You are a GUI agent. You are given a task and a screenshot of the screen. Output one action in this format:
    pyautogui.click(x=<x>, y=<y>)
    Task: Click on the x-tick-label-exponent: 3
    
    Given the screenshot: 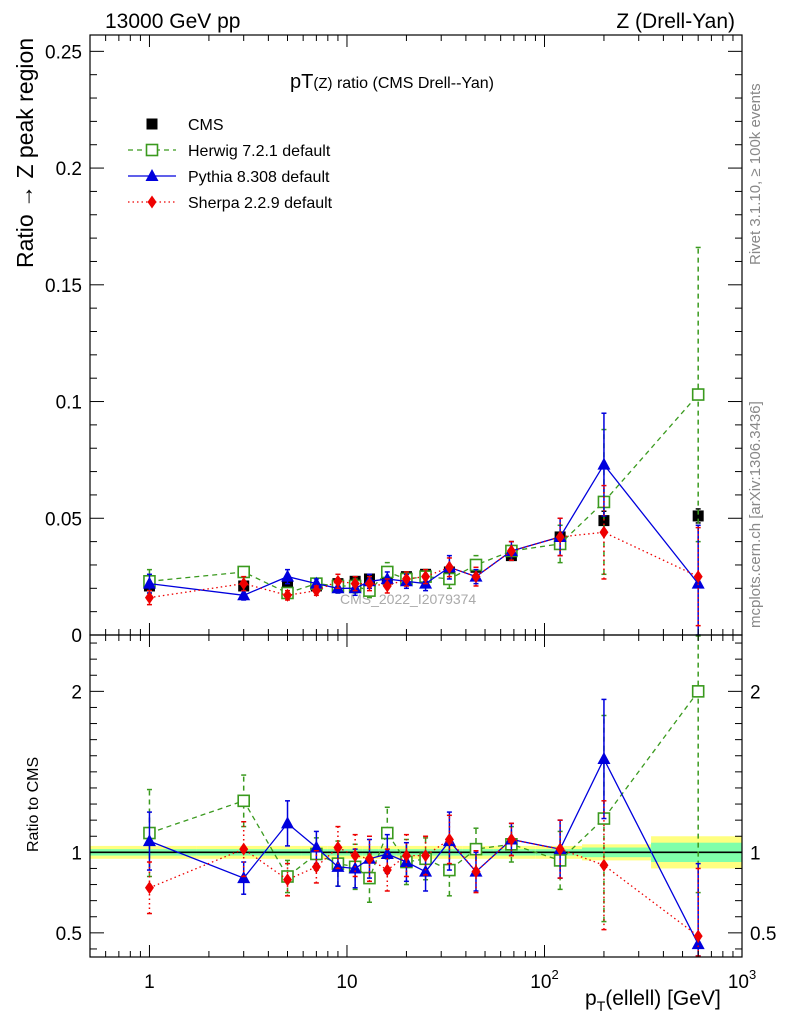 What is the action you would take?
    pyautogui.click(x=752, y=974)
    